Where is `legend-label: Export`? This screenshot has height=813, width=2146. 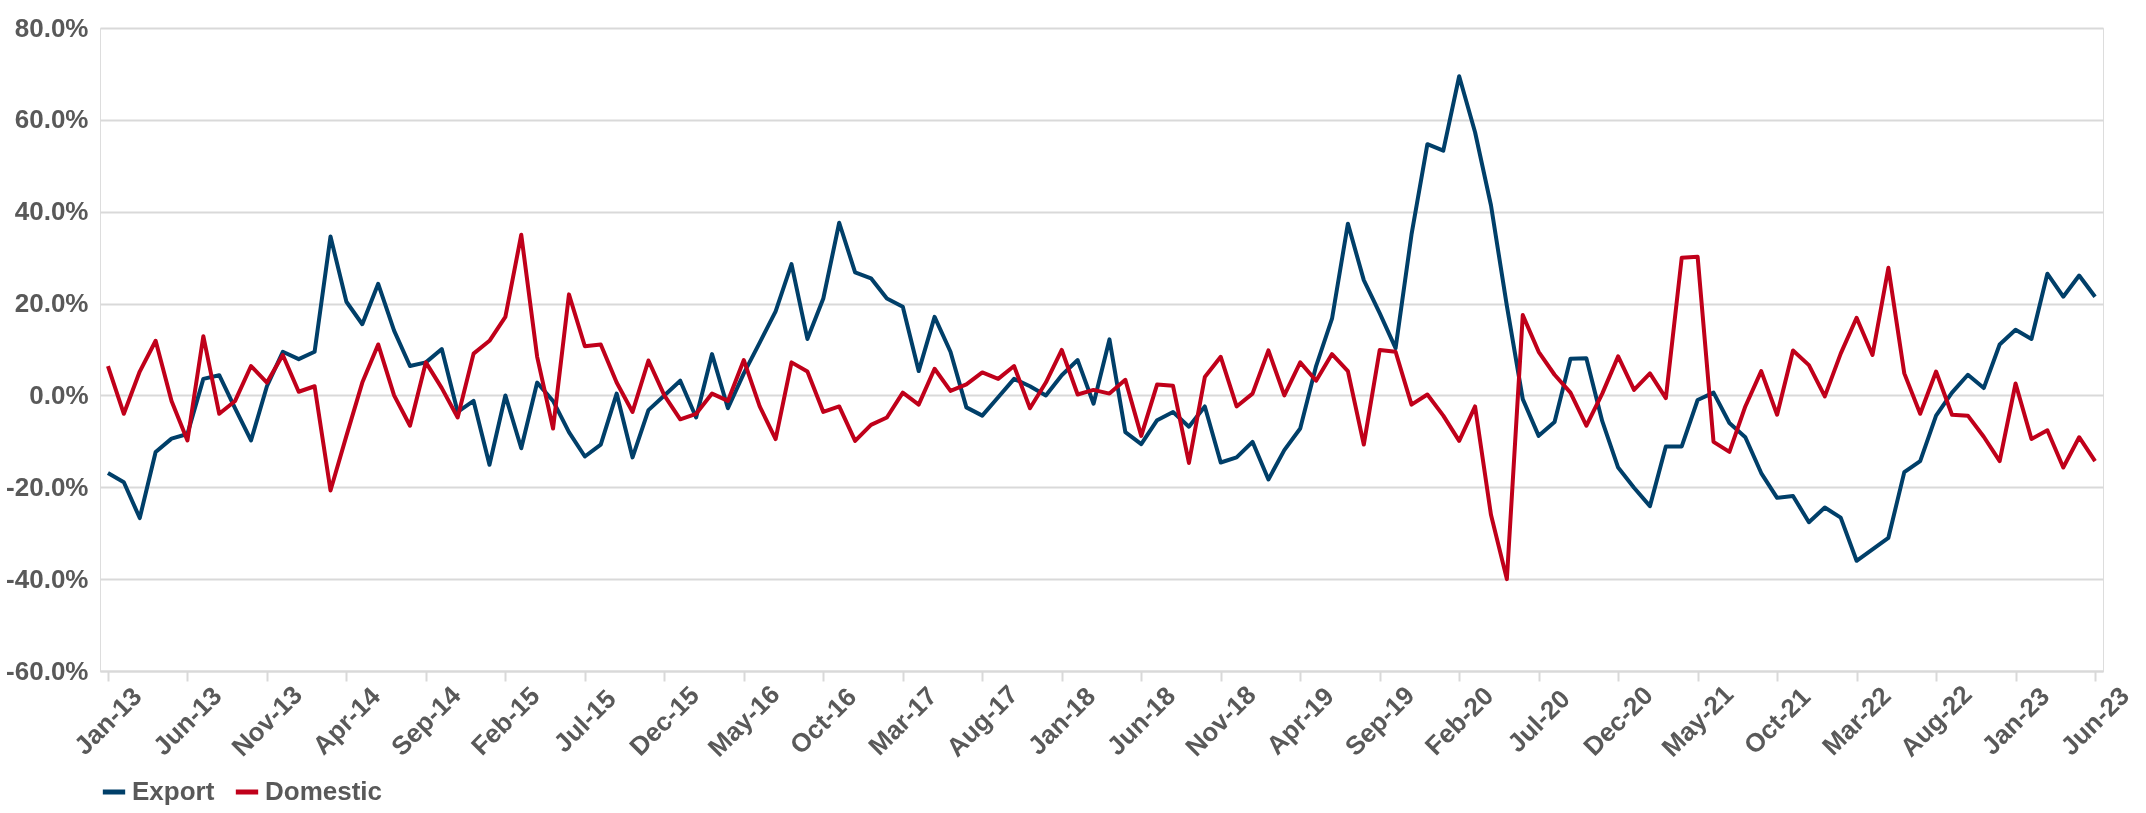
legend-label: Export is located at coordinates (173, 791).